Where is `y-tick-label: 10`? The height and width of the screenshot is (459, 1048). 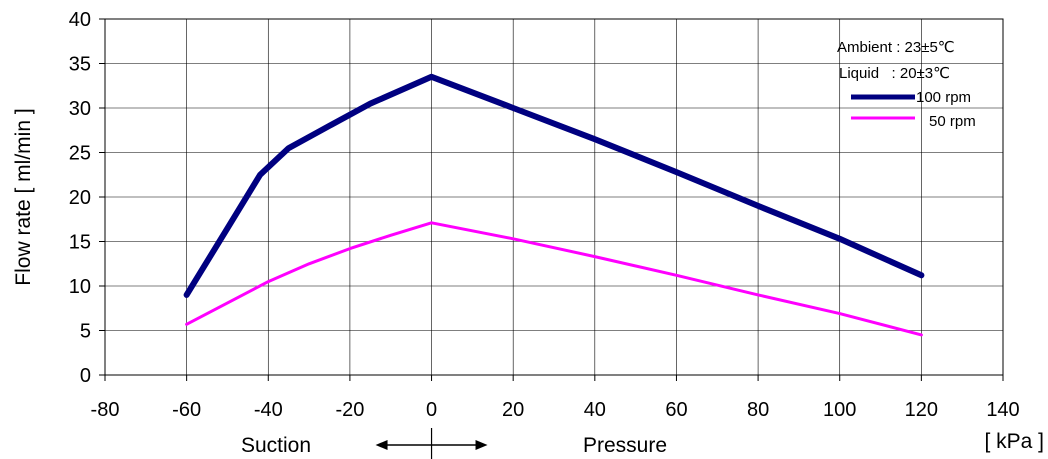
y-tick-label: 10 is located at coordinates (80, 287).